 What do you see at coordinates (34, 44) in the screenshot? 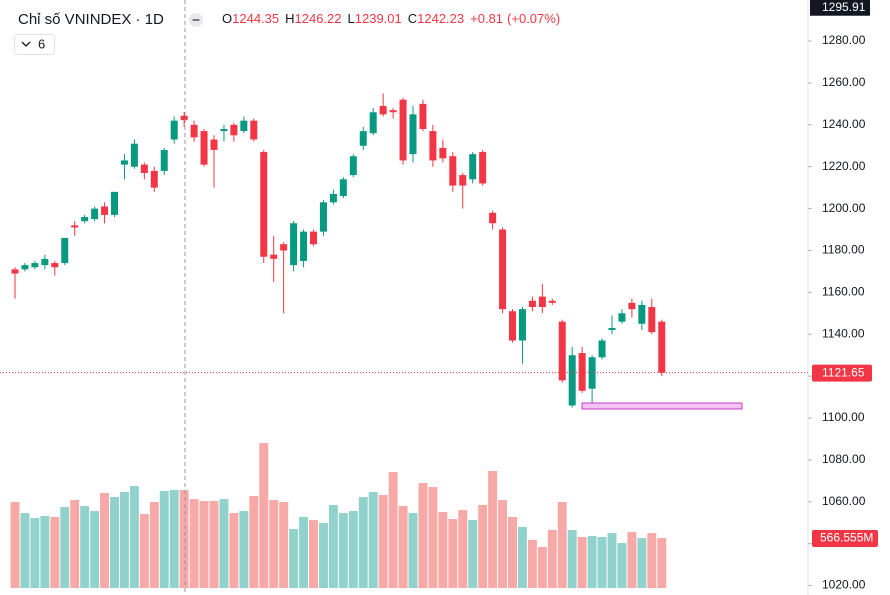
I see `indicators-toggle` at bounding box center [34, 44].